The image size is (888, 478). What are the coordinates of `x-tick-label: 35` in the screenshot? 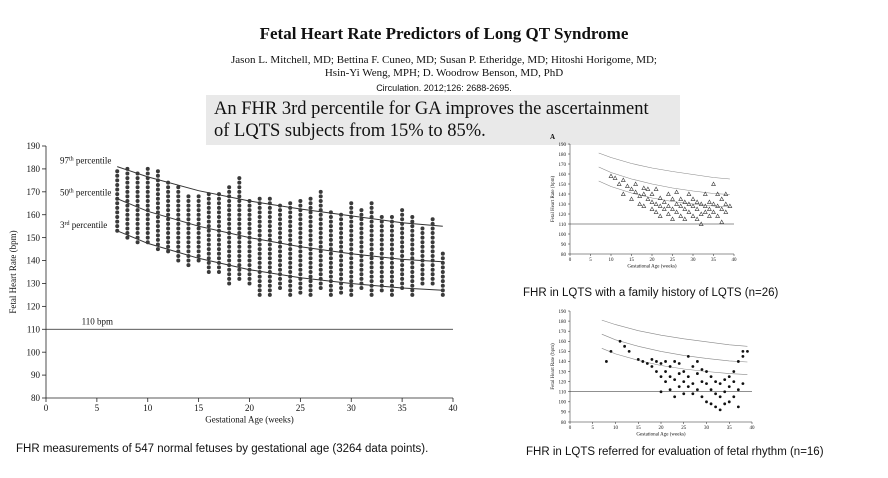 It's located at (714, 260).